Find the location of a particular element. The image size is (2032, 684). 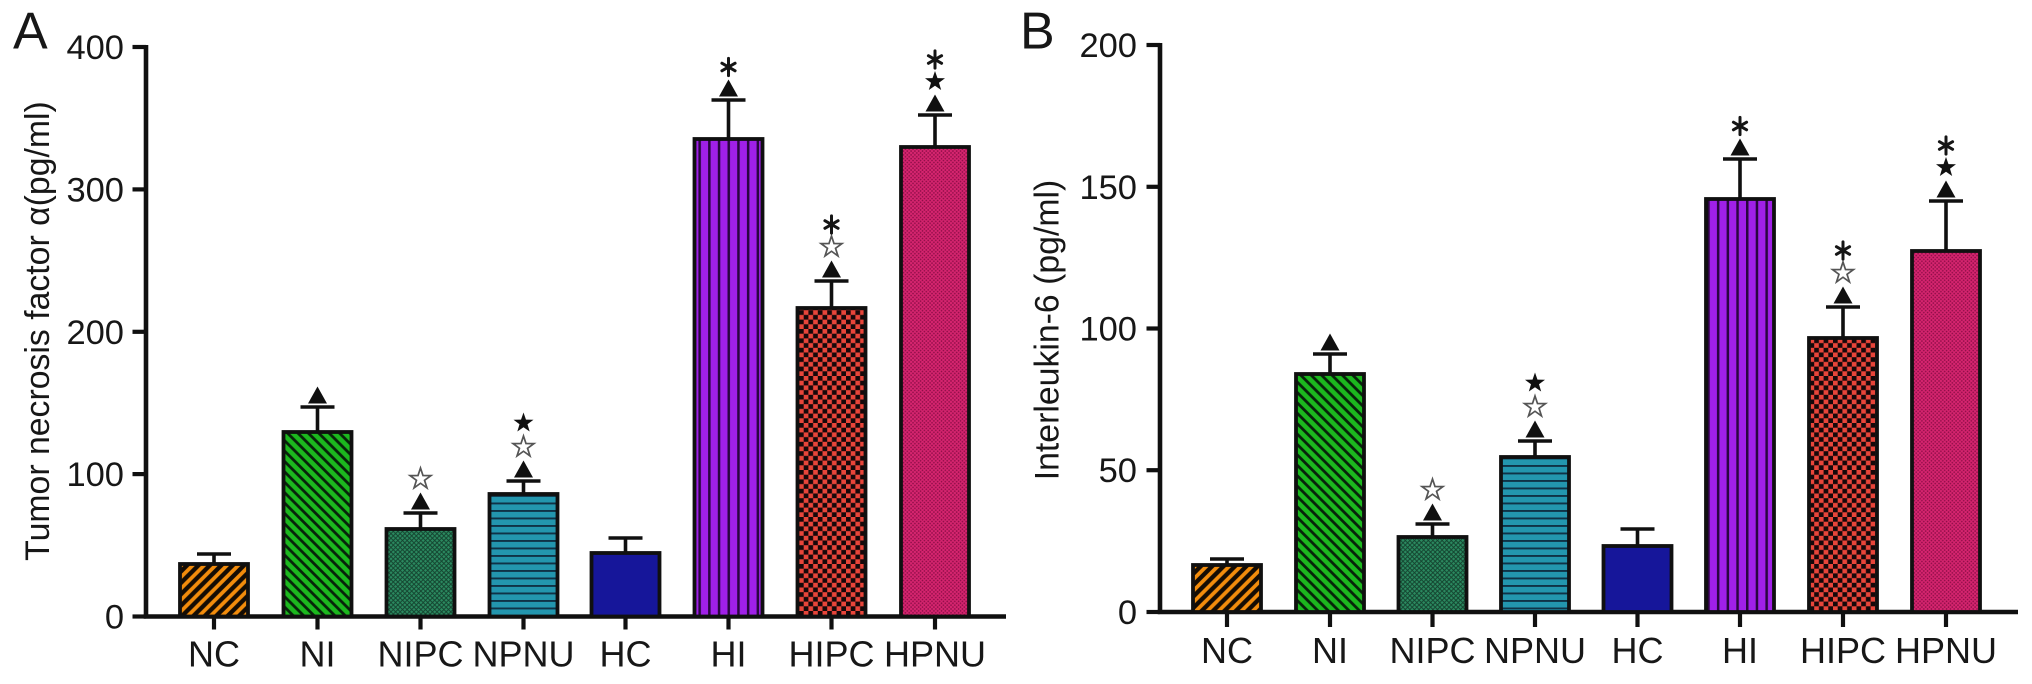

svg-text: 300 is located at coordinates (95, 190).